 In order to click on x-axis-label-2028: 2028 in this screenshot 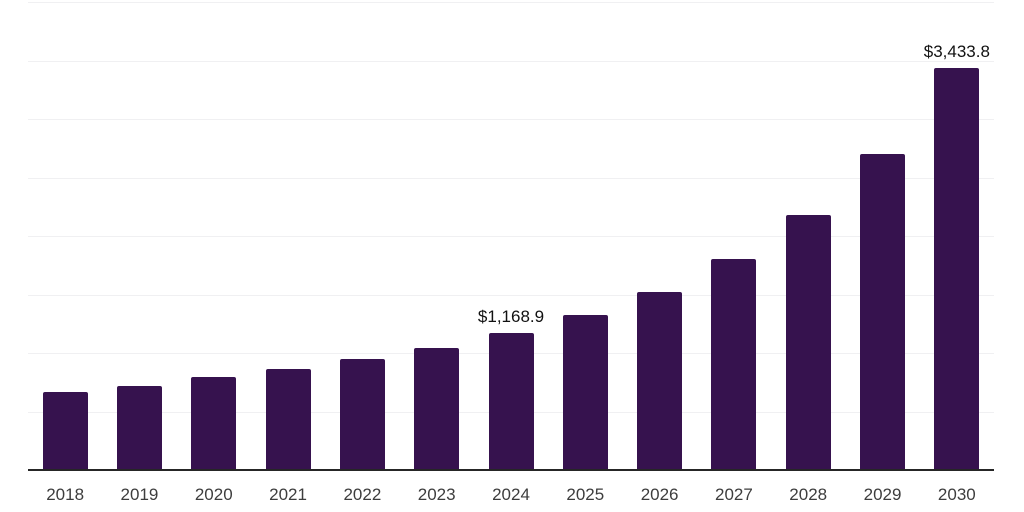, I will do `click(808, 494)`.